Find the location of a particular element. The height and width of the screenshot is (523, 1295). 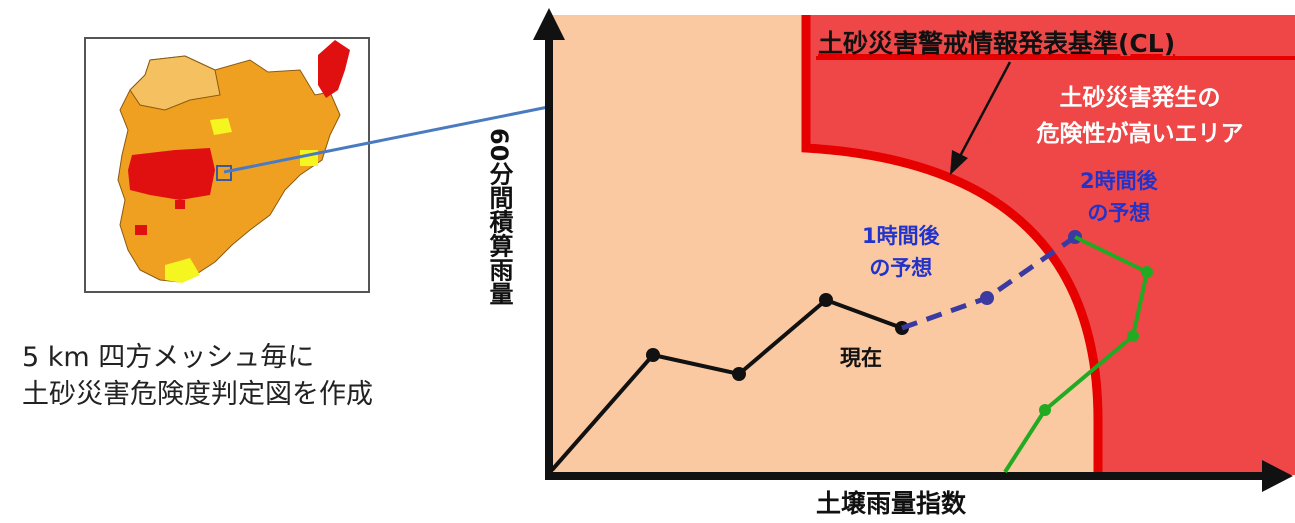

forecast-2h-label: 2時間後 の予想 is located at coordinates (1119, 197).